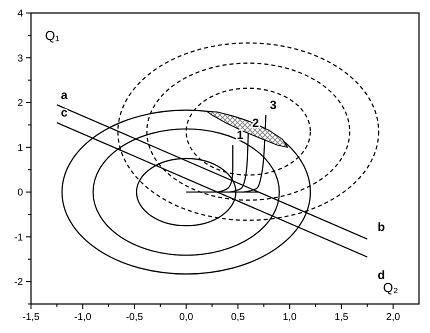 The height and width of the screenshot is (333, 430). Describe the element at coordinates (20, 193) in the screenshot. I see `y-tick-label: 0` at that location.